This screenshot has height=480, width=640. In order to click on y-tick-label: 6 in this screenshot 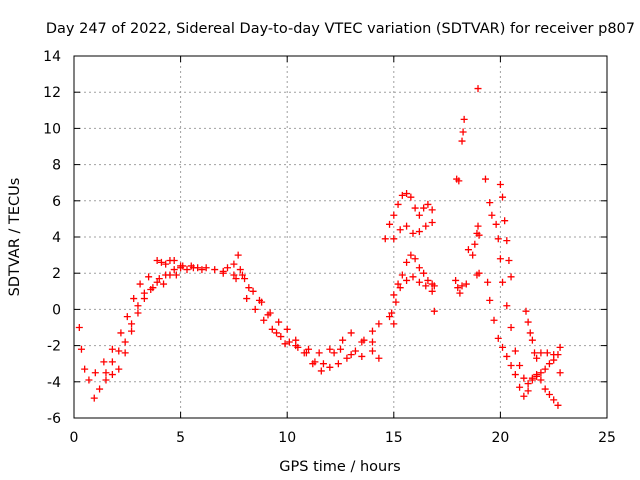, I will do `click(56, 202)`.